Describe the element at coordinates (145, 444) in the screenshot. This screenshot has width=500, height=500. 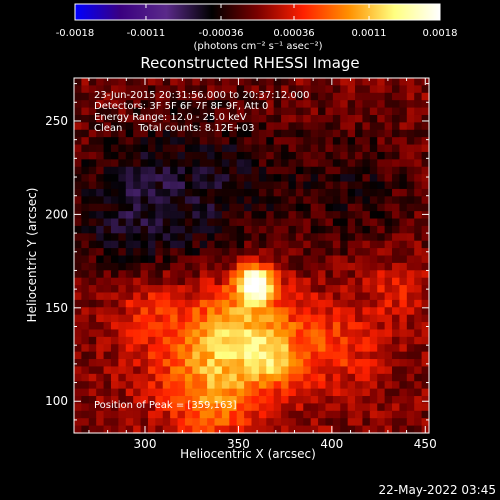
I see `x-tick-label: 300` at that location.